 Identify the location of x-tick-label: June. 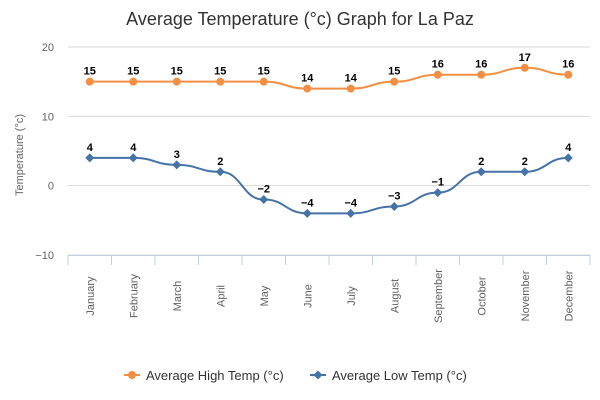
(308, 296).